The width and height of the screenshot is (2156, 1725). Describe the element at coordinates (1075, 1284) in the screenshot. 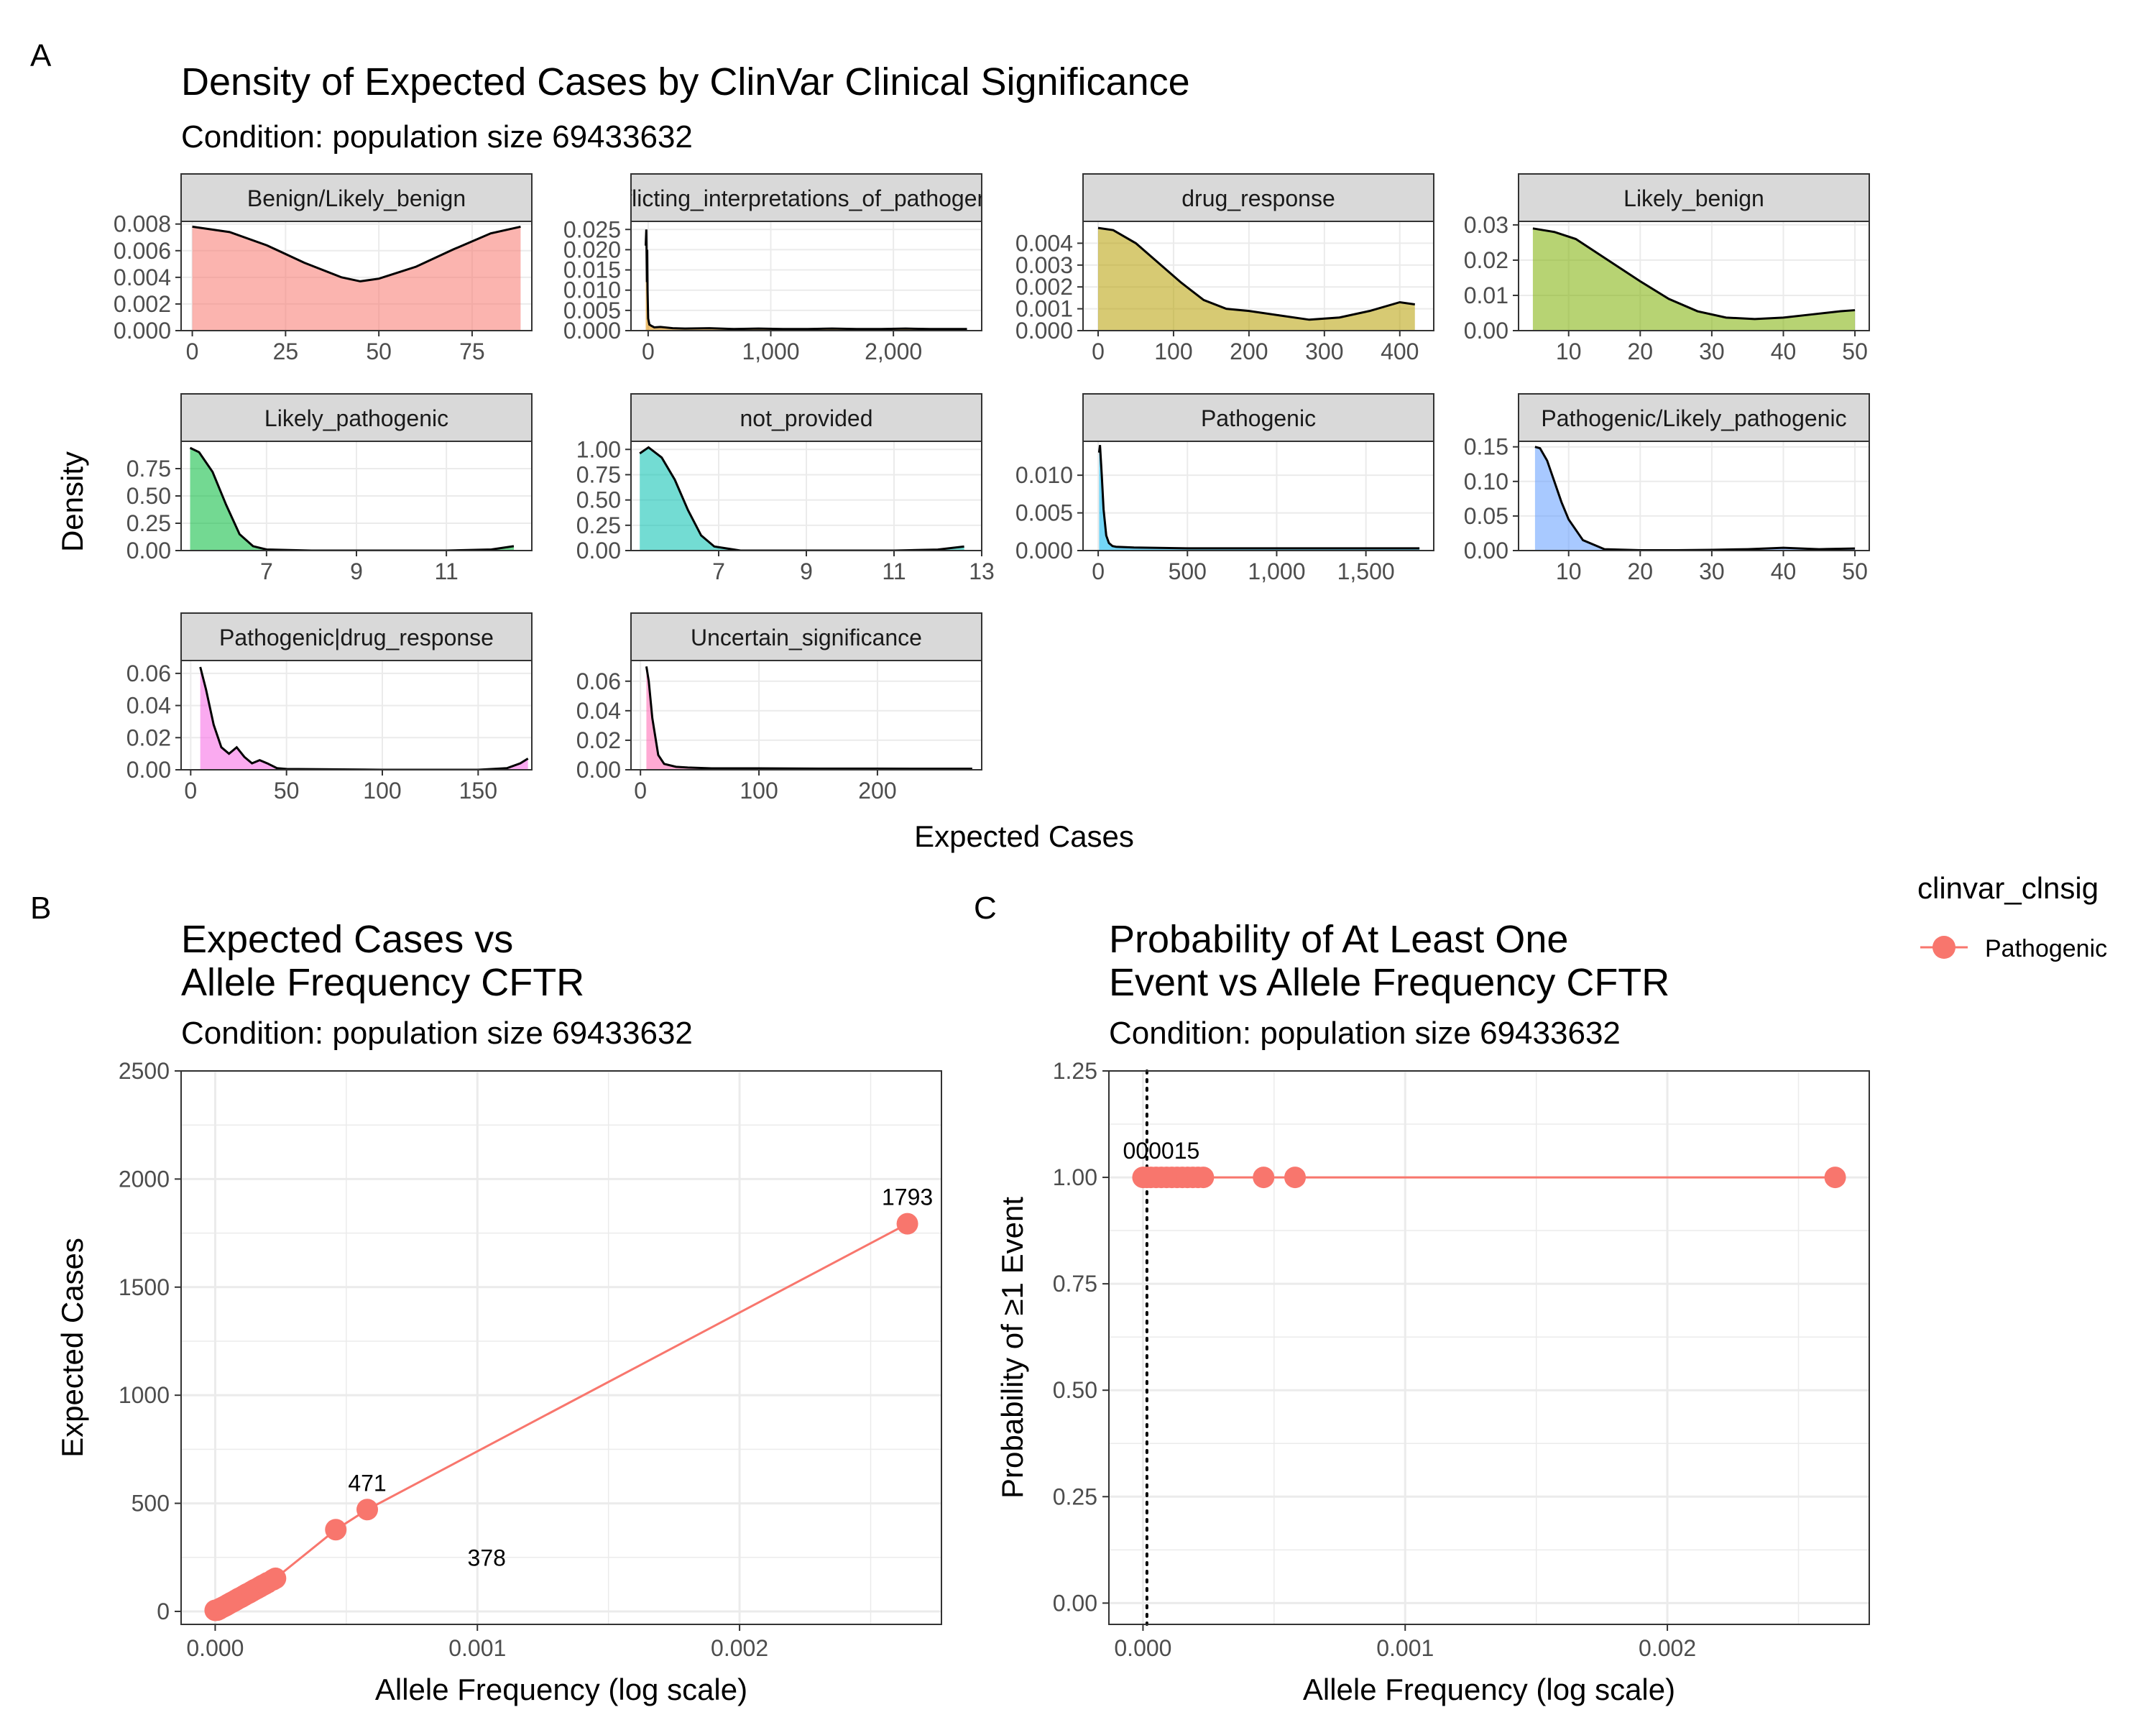

I see `panel-c-y-tick-label: 0.75` at that location.